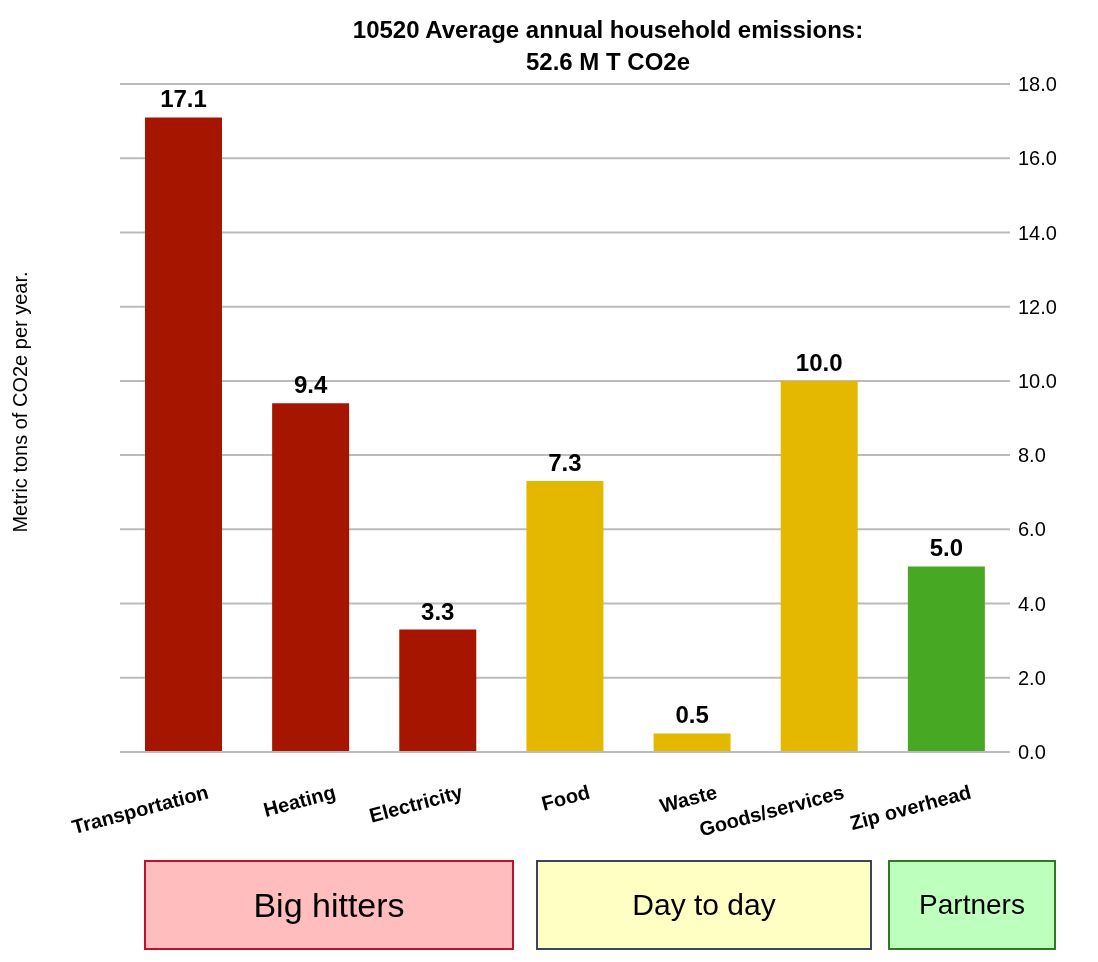 This screenshot has height=962, width=1098. I want to click on data-label: 17.1, so click(183, 99).